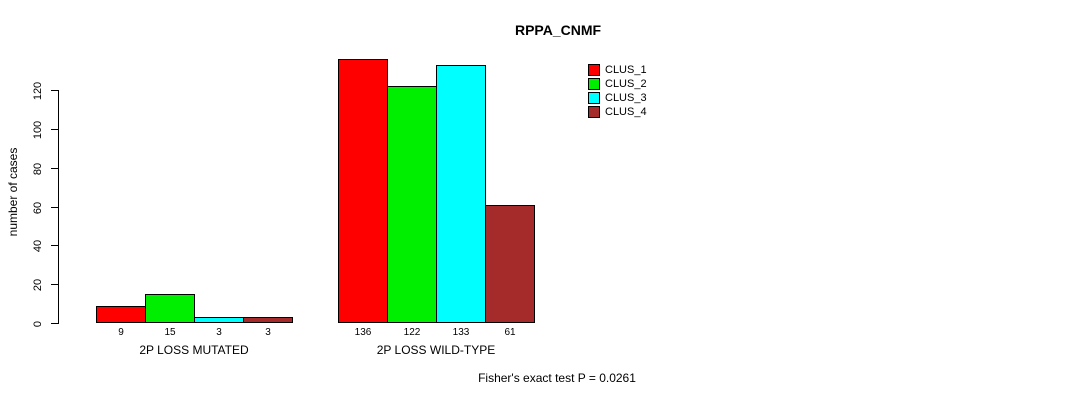  I want to click on legend-item-clus_2: CLUS_2, so click(617, 84).